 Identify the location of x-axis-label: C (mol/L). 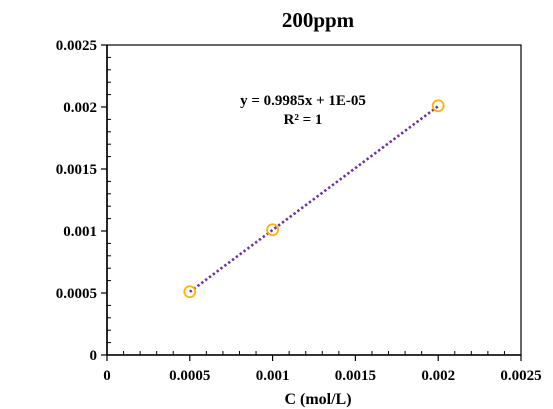
(317, 399).